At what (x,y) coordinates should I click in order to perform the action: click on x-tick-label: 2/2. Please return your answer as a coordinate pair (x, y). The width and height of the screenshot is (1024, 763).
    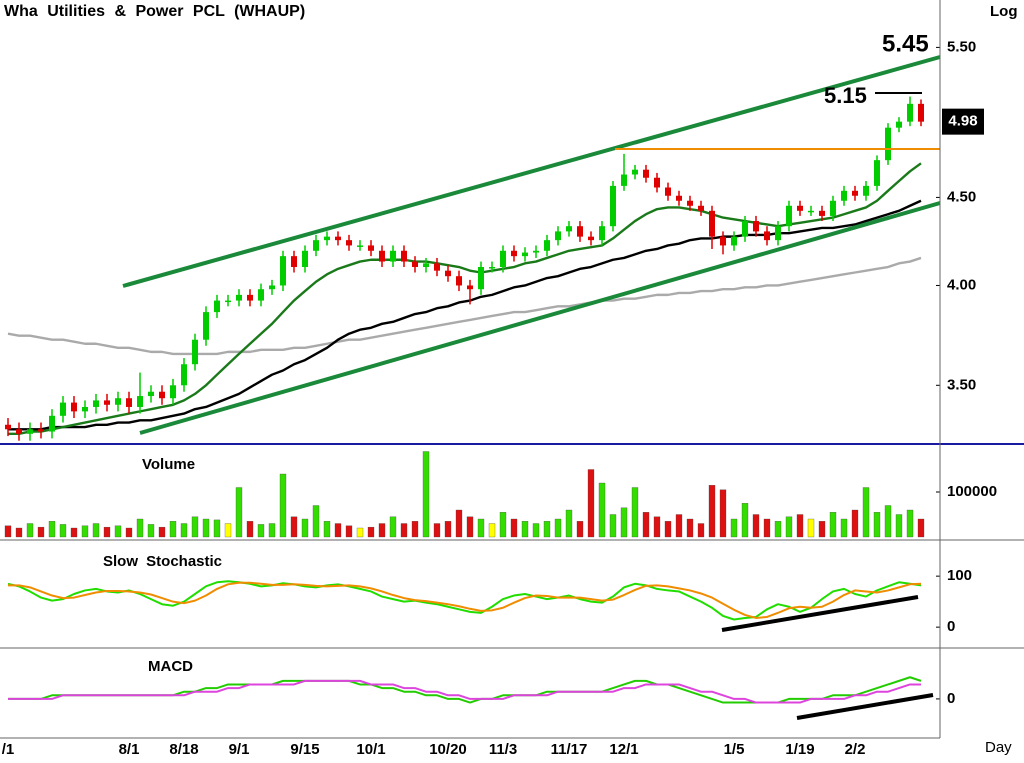
    Looking at the image, I should click on (855, 749).